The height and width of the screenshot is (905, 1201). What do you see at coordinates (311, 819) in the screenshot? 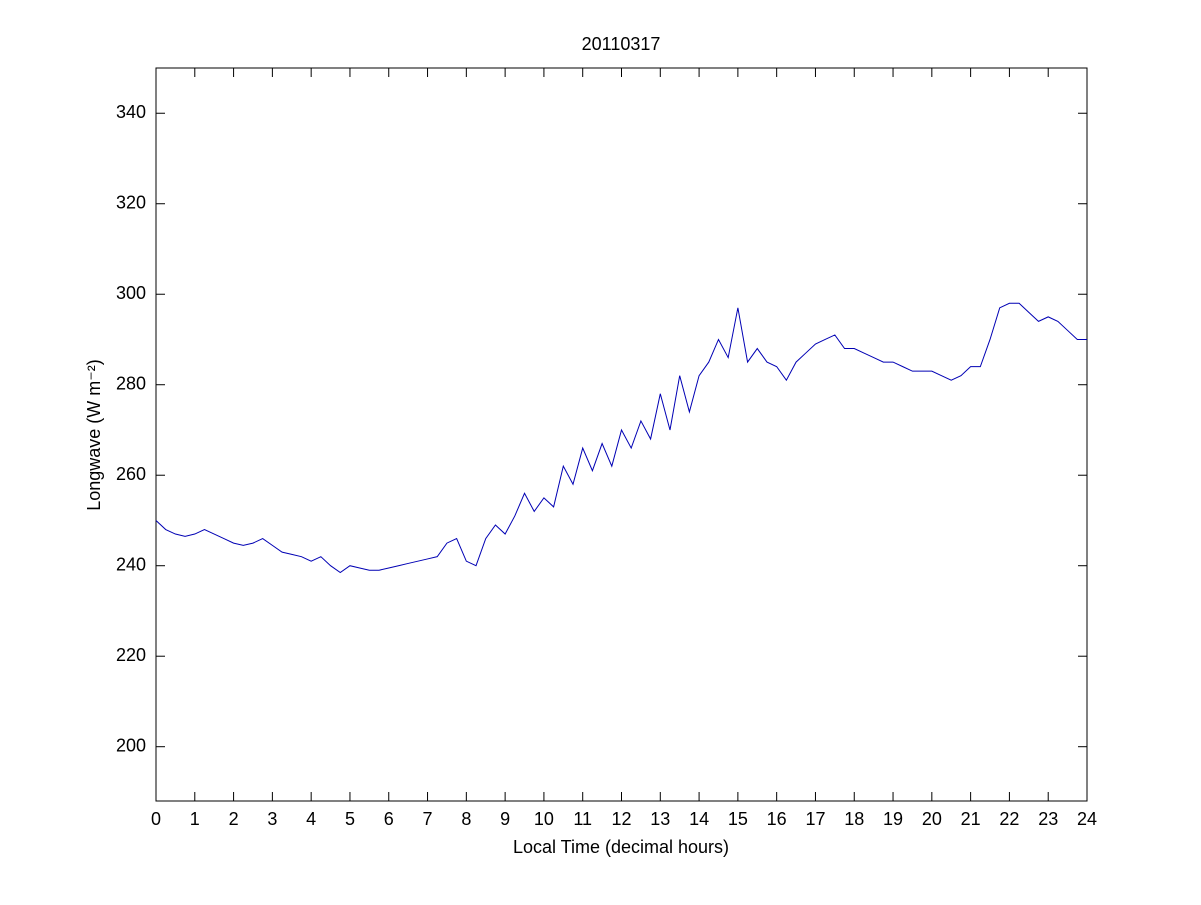
I see `x-tick-label: 4` at bounding box center [311, 819].